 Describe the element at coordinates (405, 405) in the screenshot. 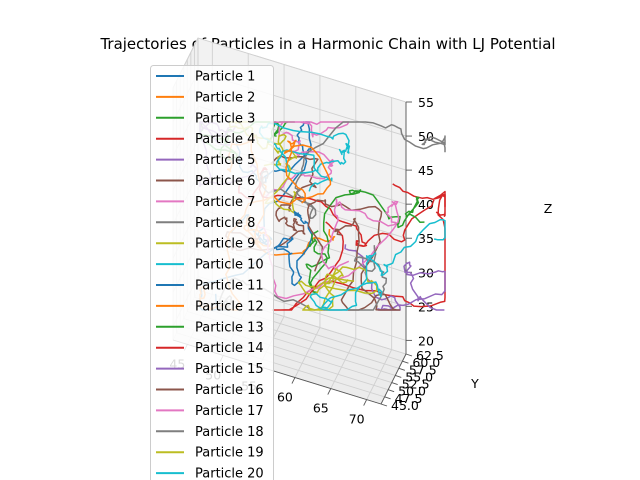

I see `y-tick-label: 45.0` at that location.